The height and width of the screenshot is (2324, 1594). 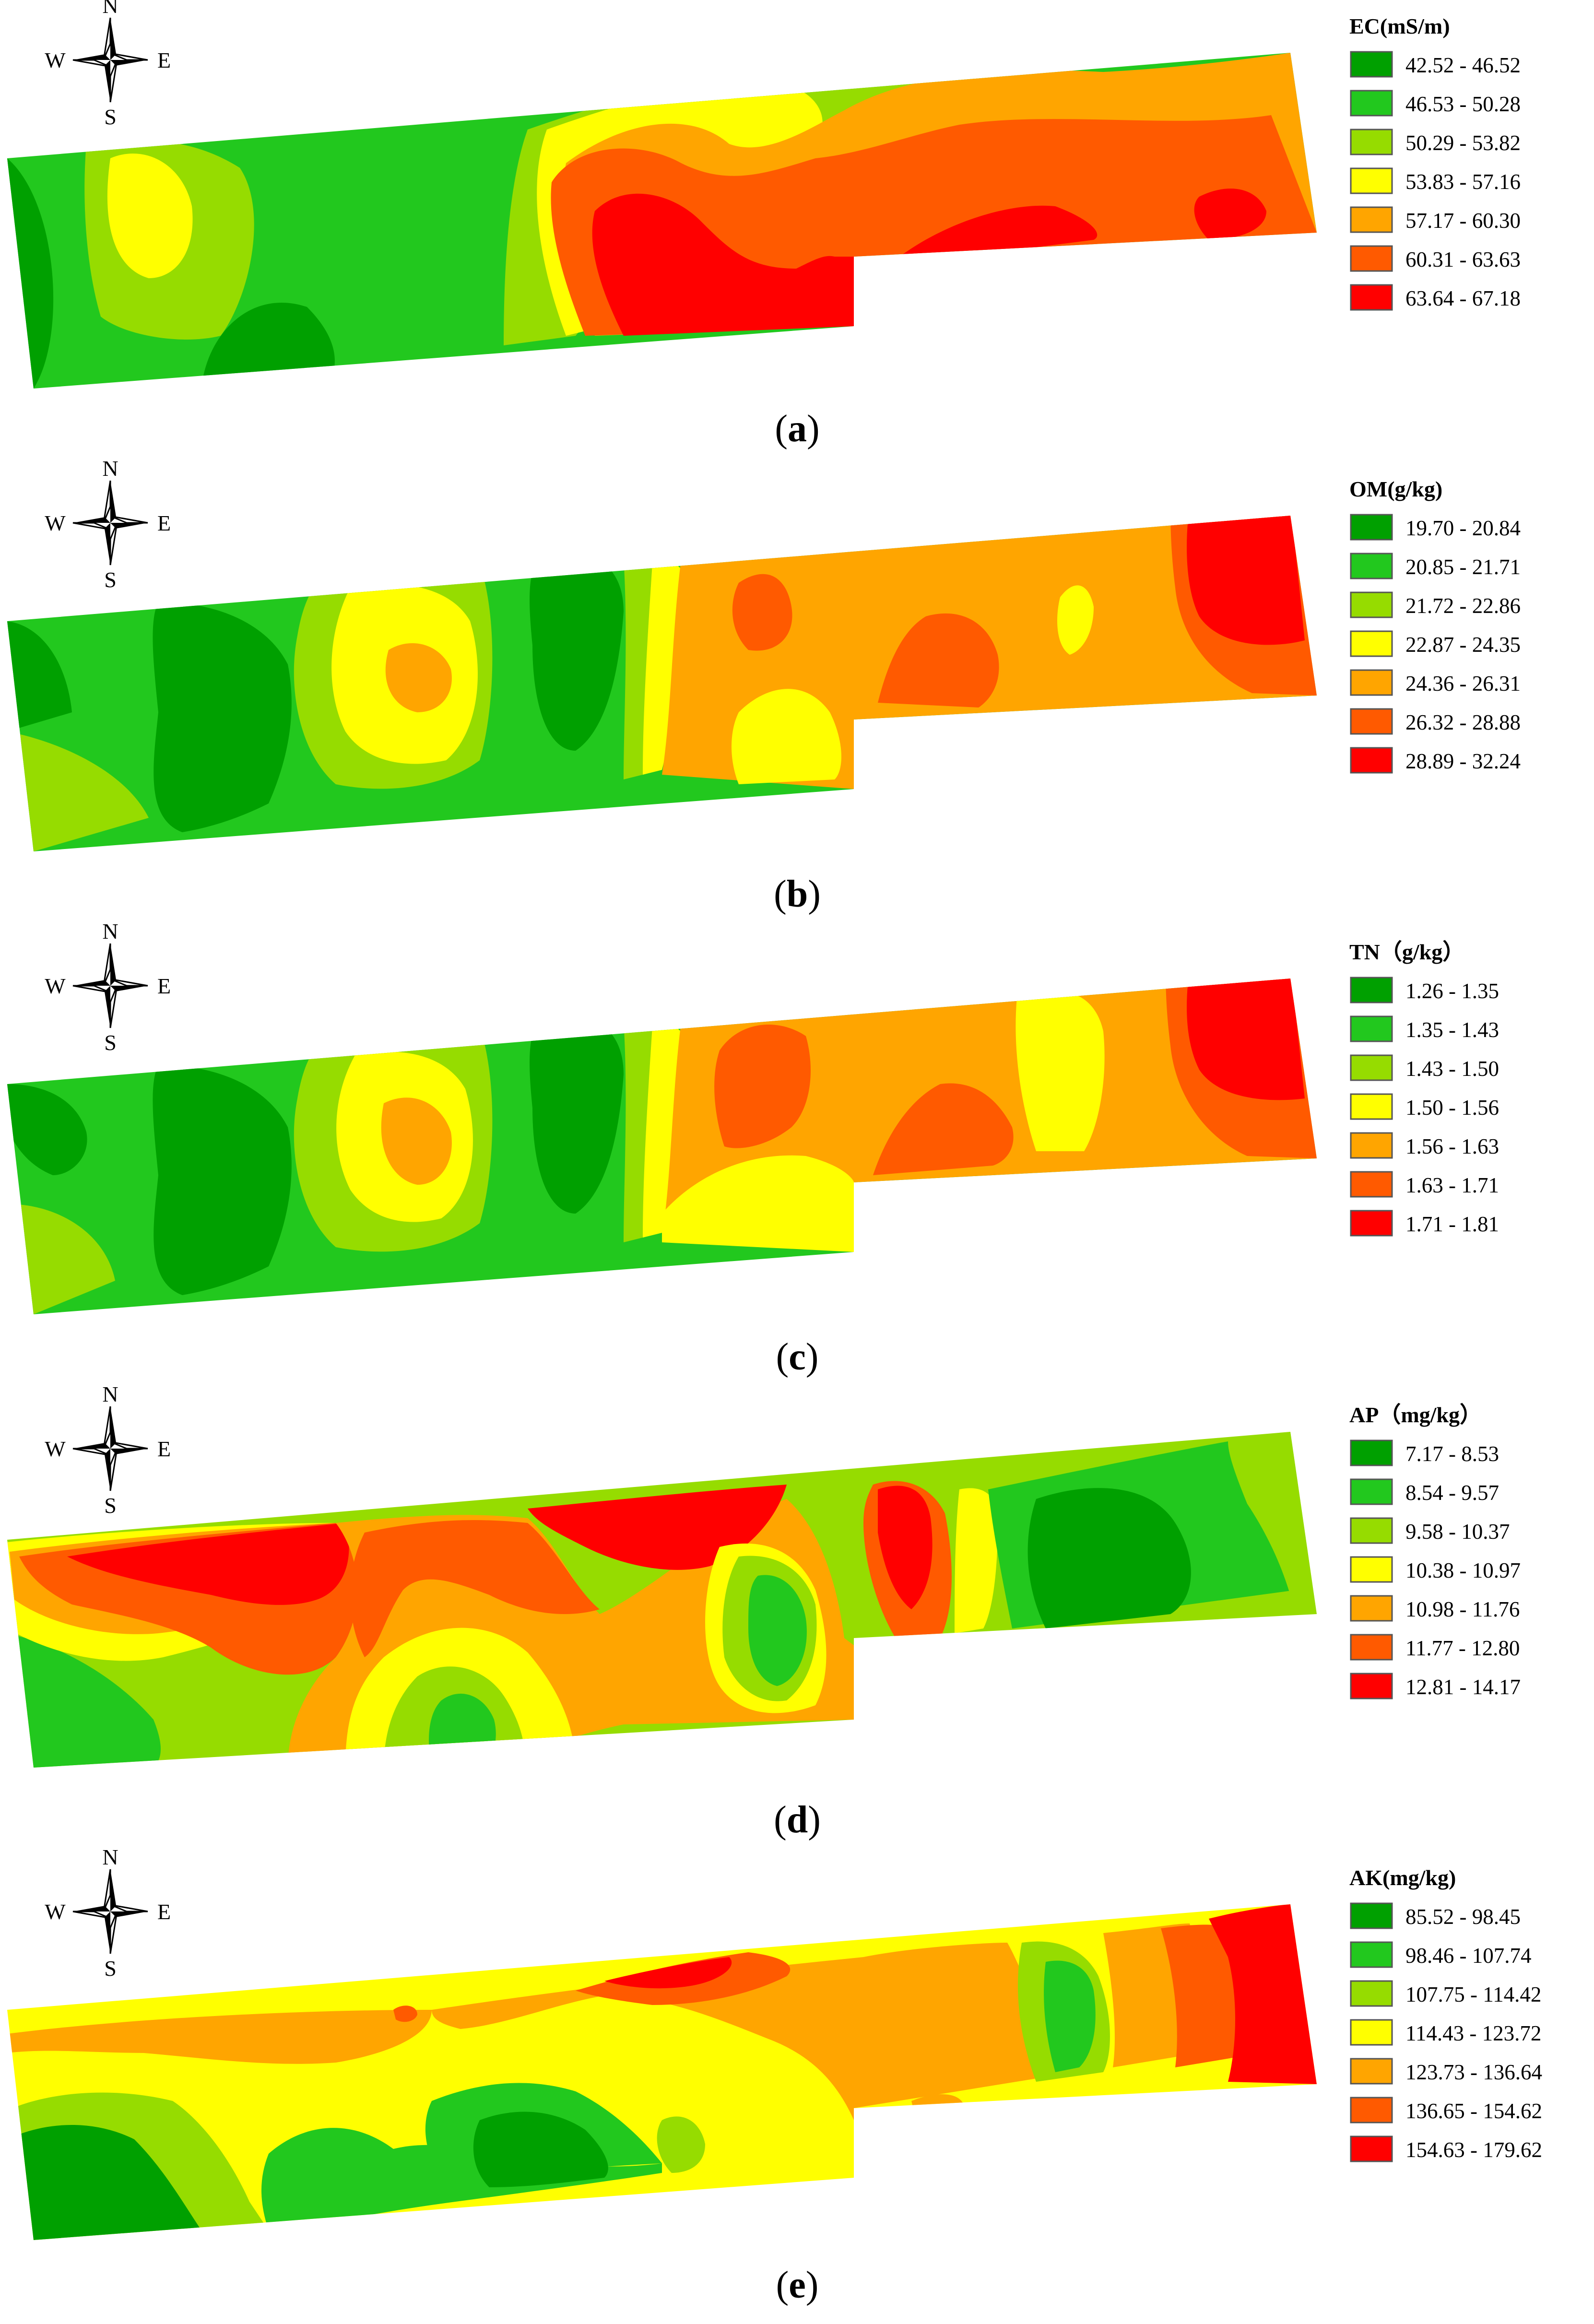 What do you see at coordinates (1463, 684) in the screenshot?
I see `legend-label: 24.36 - 26.31` at bounding box center [1463, 684].